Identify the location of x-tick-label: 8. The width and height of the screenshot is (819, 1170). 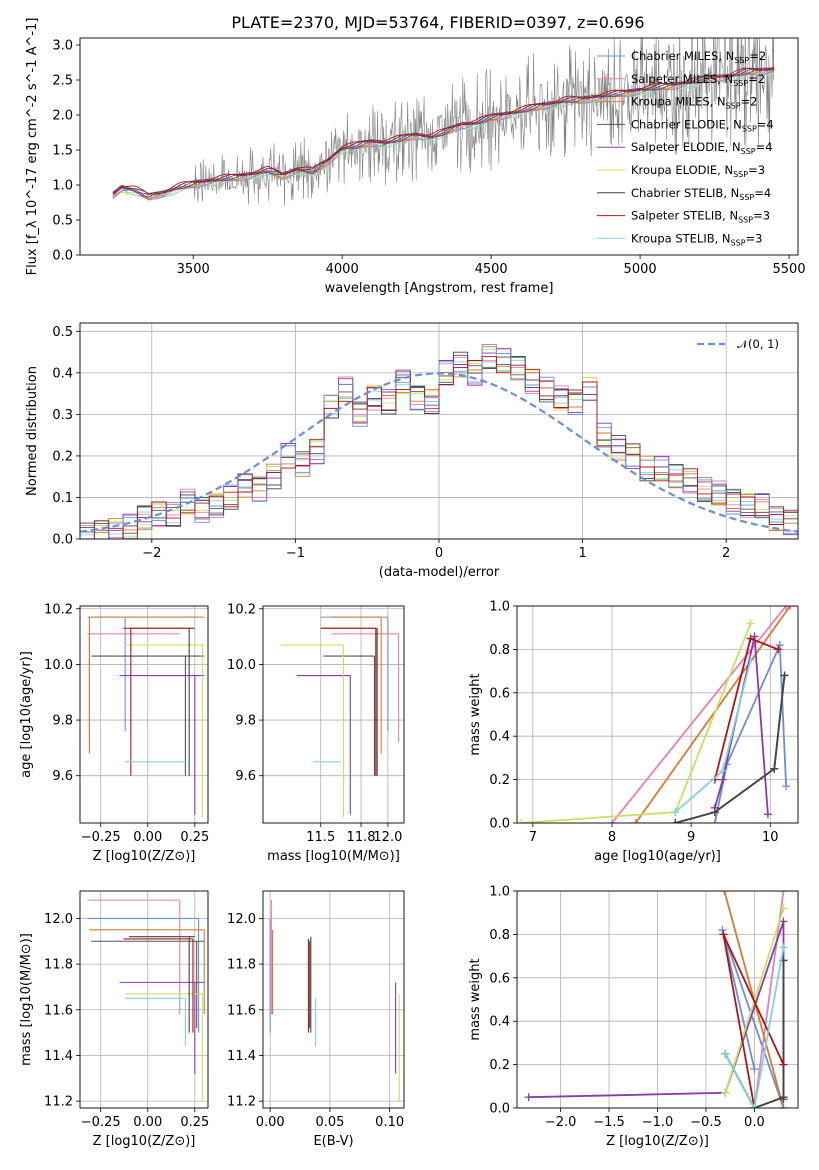
(612, 837).